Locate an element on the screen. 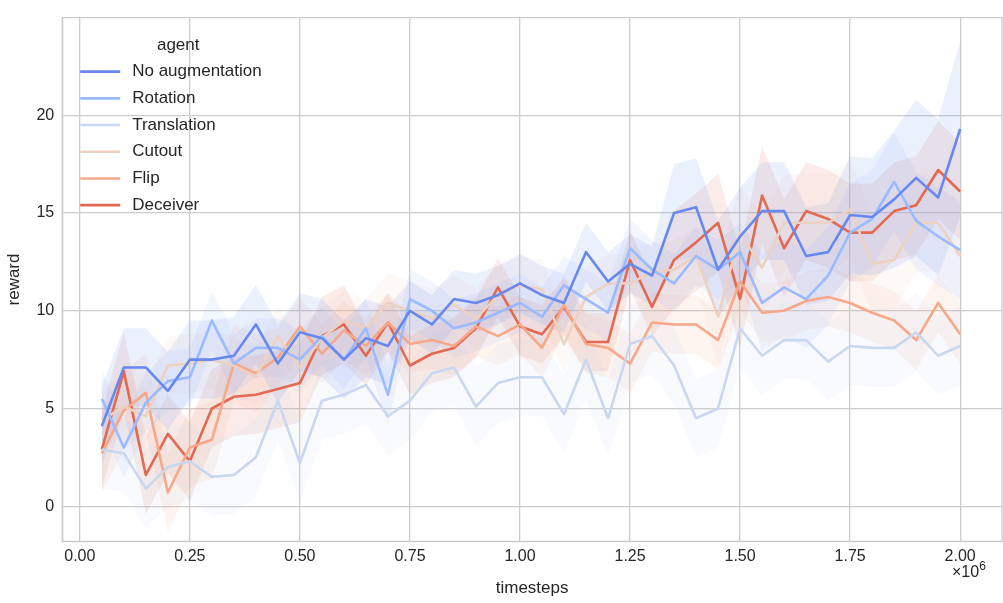 This screenshot has height=603, width=1003. legend-label: Translation is located at coordinates (174, 124).